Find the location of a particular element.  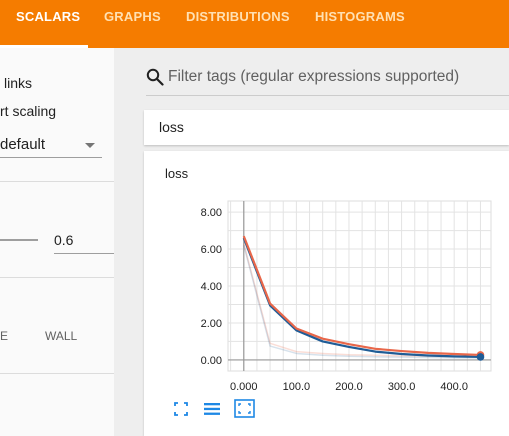

series-line-raw-blue is located at coordinates (362, 302).